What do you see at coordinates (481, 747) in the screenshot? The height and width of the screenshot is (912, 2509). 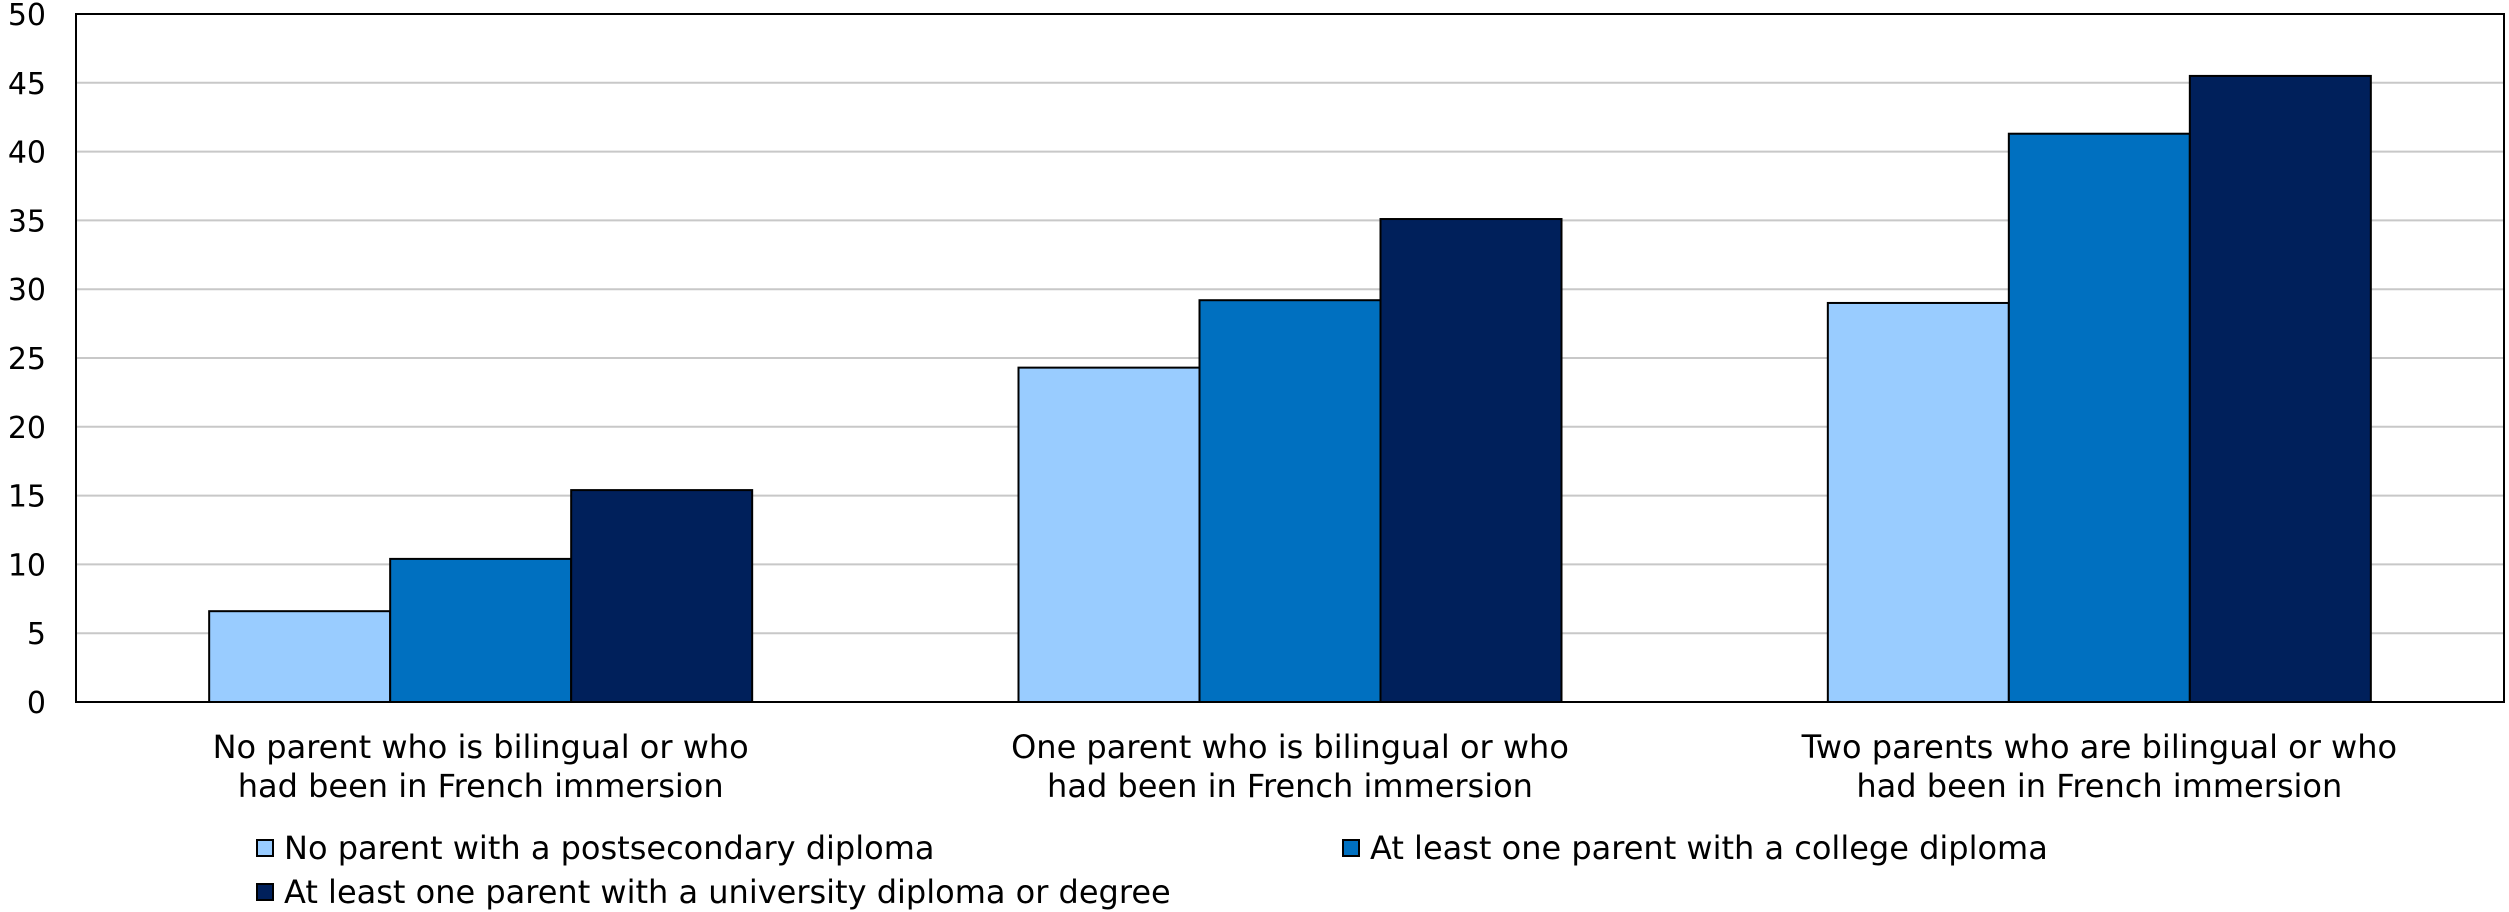 I see `x-category-label-0-0: No parent who is bilingual or who` at bounding box center [481, 747].